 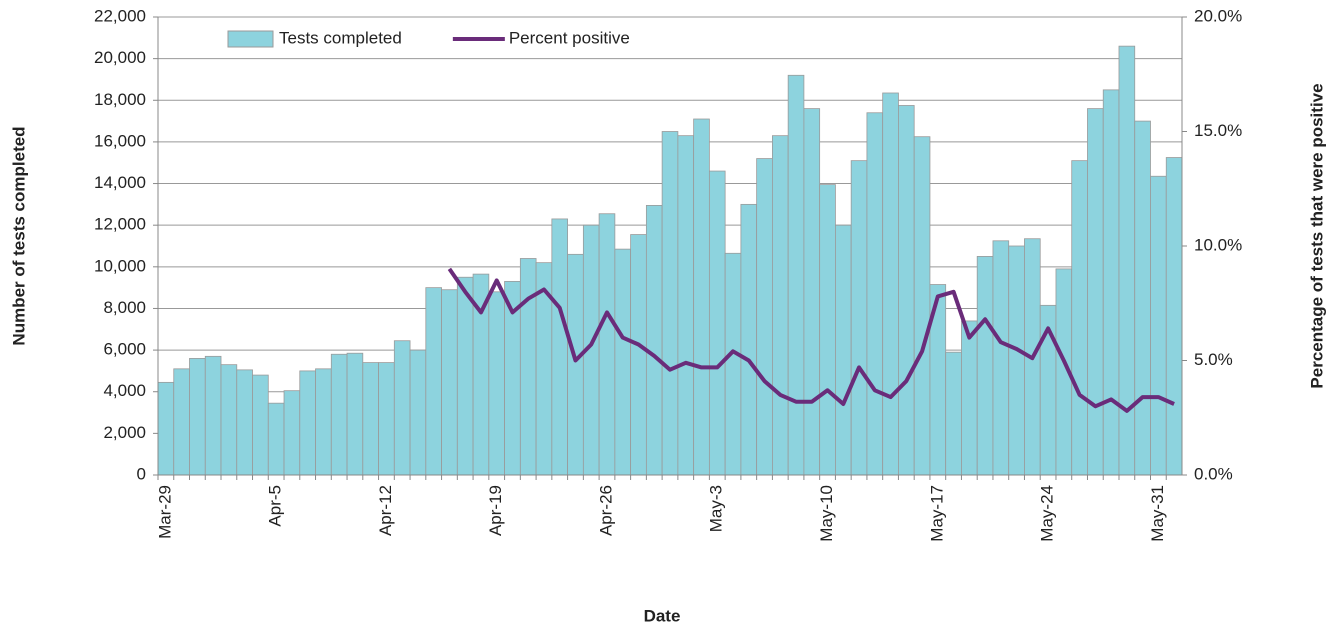 What do you see at coordinates (440, 39) in the screenshot?
I see `legend-background` at bounding box center [440, 39].